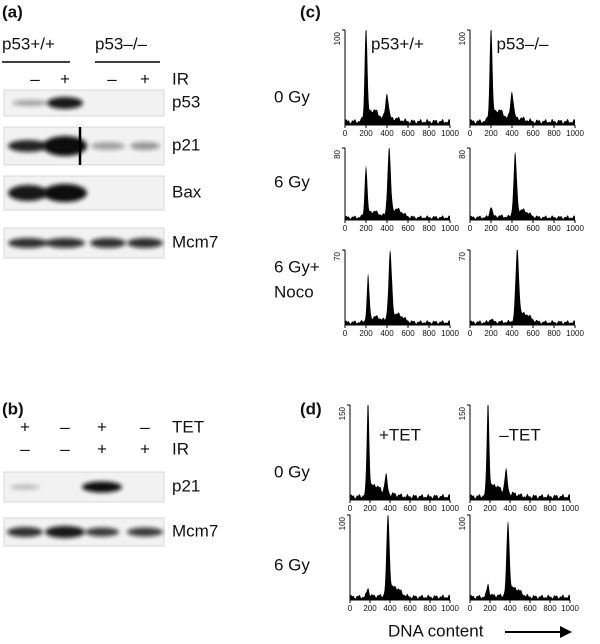 The image size is (600, 644). Describe the element at coordinates (311, 408) in the screenshot. I see `panel-label: (d)` at that location.